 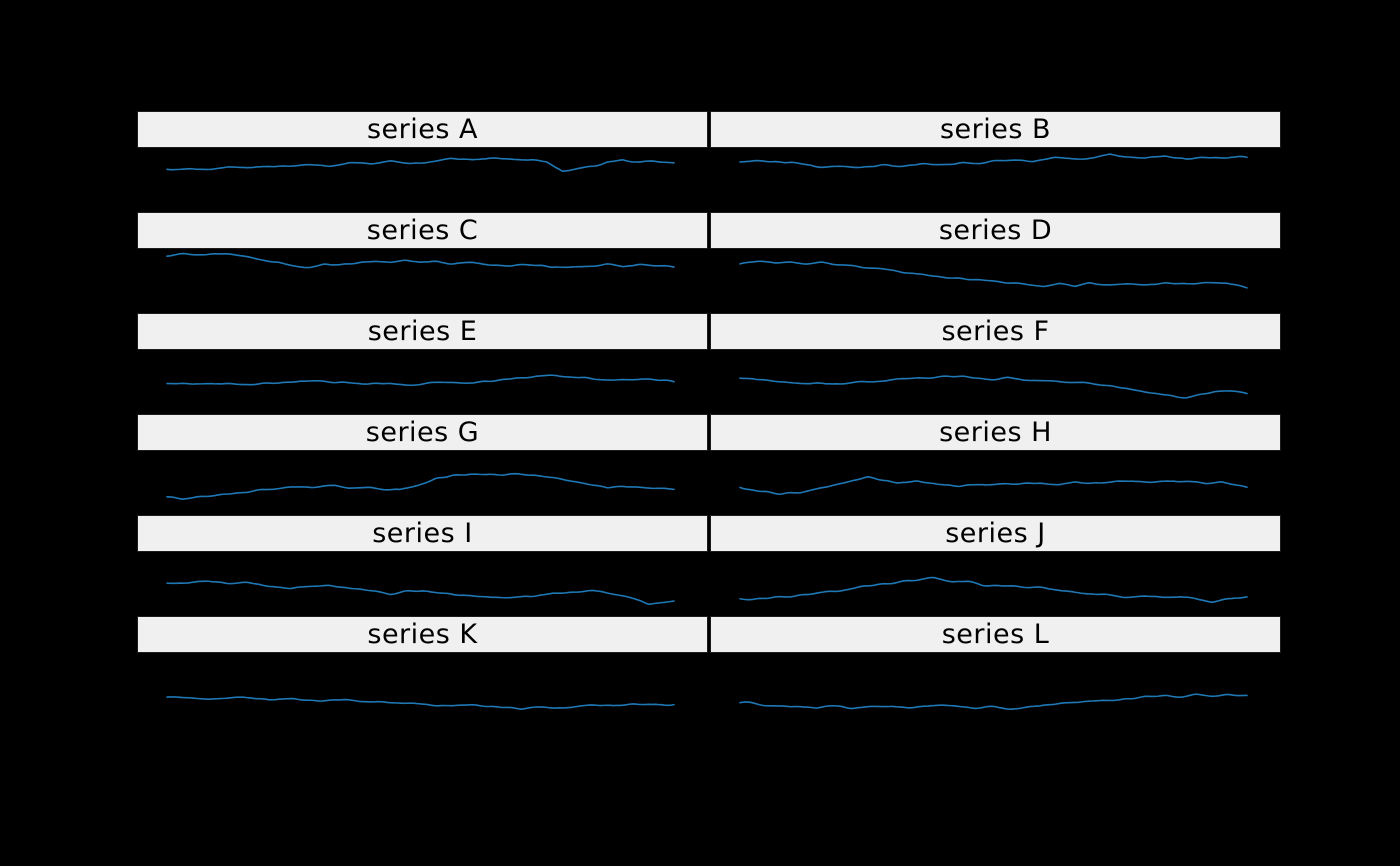 I want to click on facet-strip: series I, so click(x=422, y=533).